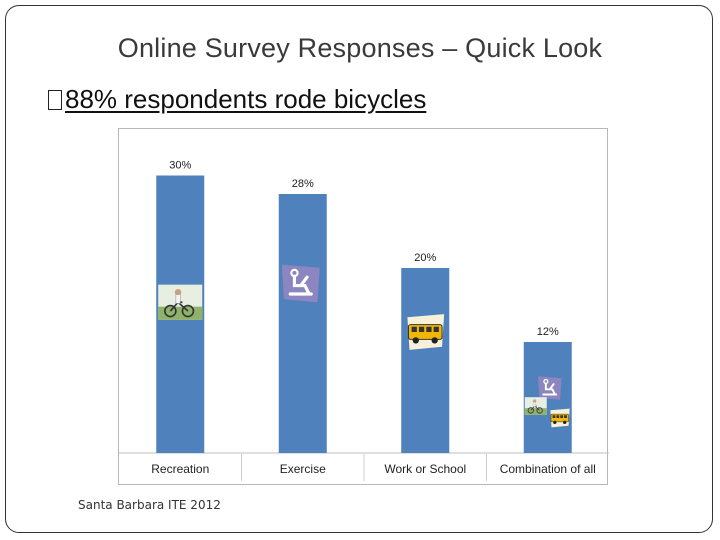  Describe the element at coordinates (246, 99) in the screenshot. I see `bullet-text: 88% respondents rode bicycles` at that location.